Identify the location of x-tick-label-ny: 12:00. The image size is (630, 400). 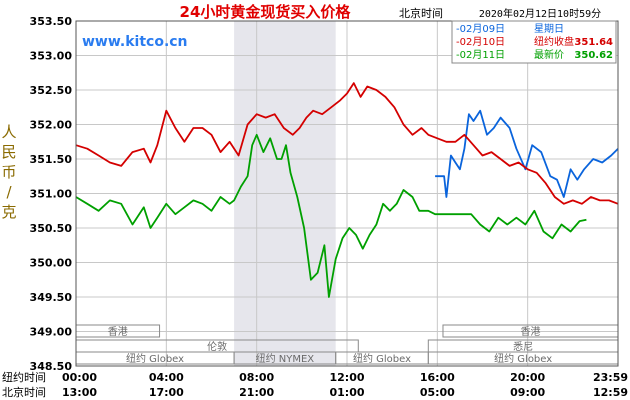
(346, 377).